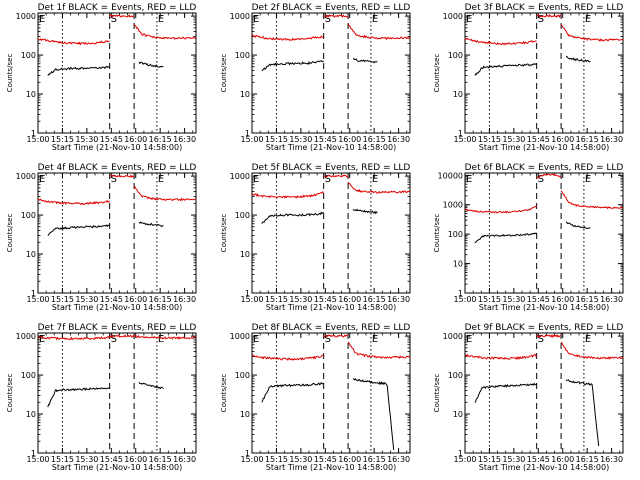  I want to click on chart-title: Det 4f BLACK = Events, RED = LLD, so click(117, 168).